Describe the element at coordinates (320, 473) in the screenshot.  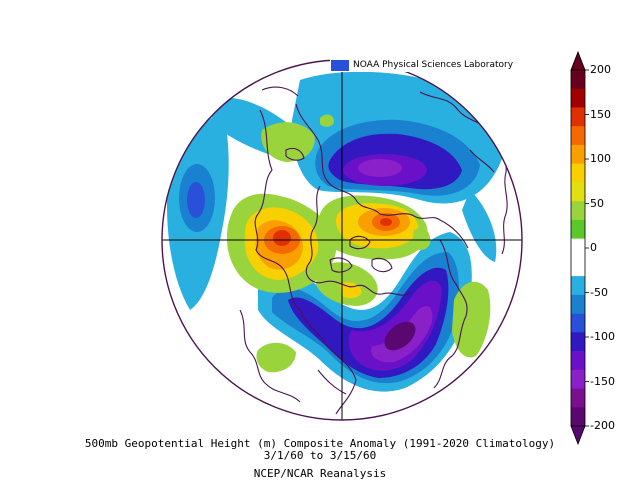
I see `data-source: NCEP/NCAR Reanalysis` at that location.